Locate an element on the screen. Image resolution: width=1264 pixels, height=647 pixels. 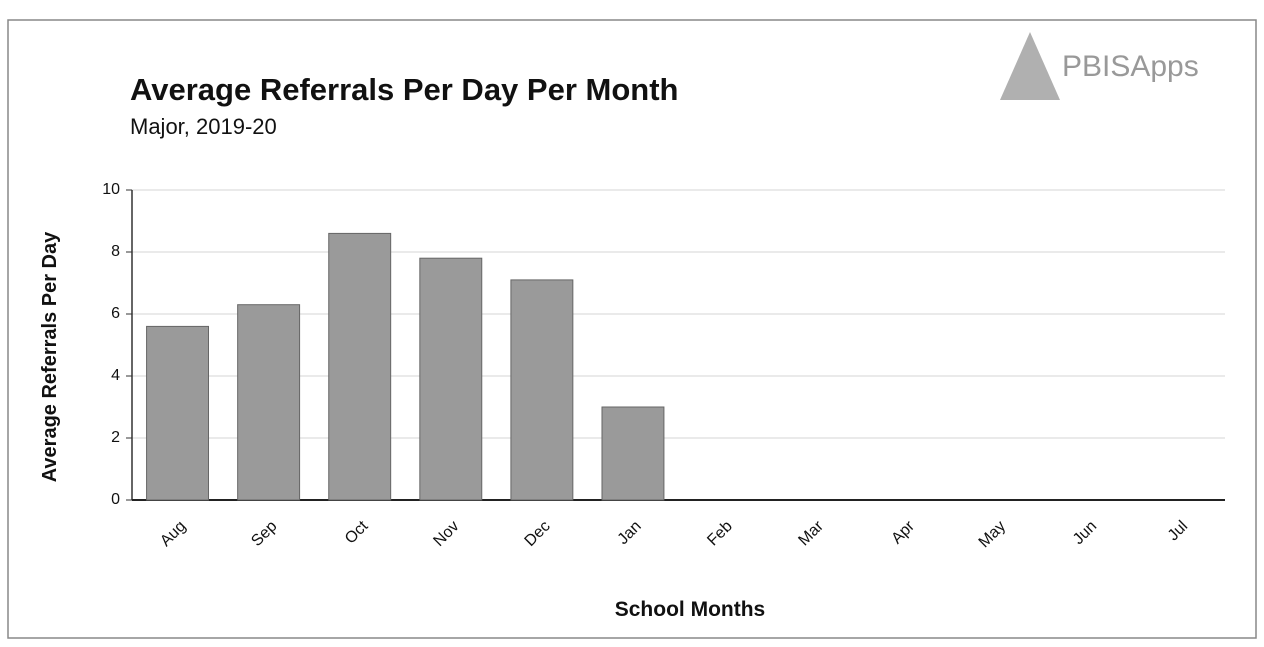
chart-title: Average Referrals Per Day Per Month is located at coordinates (404, 89).